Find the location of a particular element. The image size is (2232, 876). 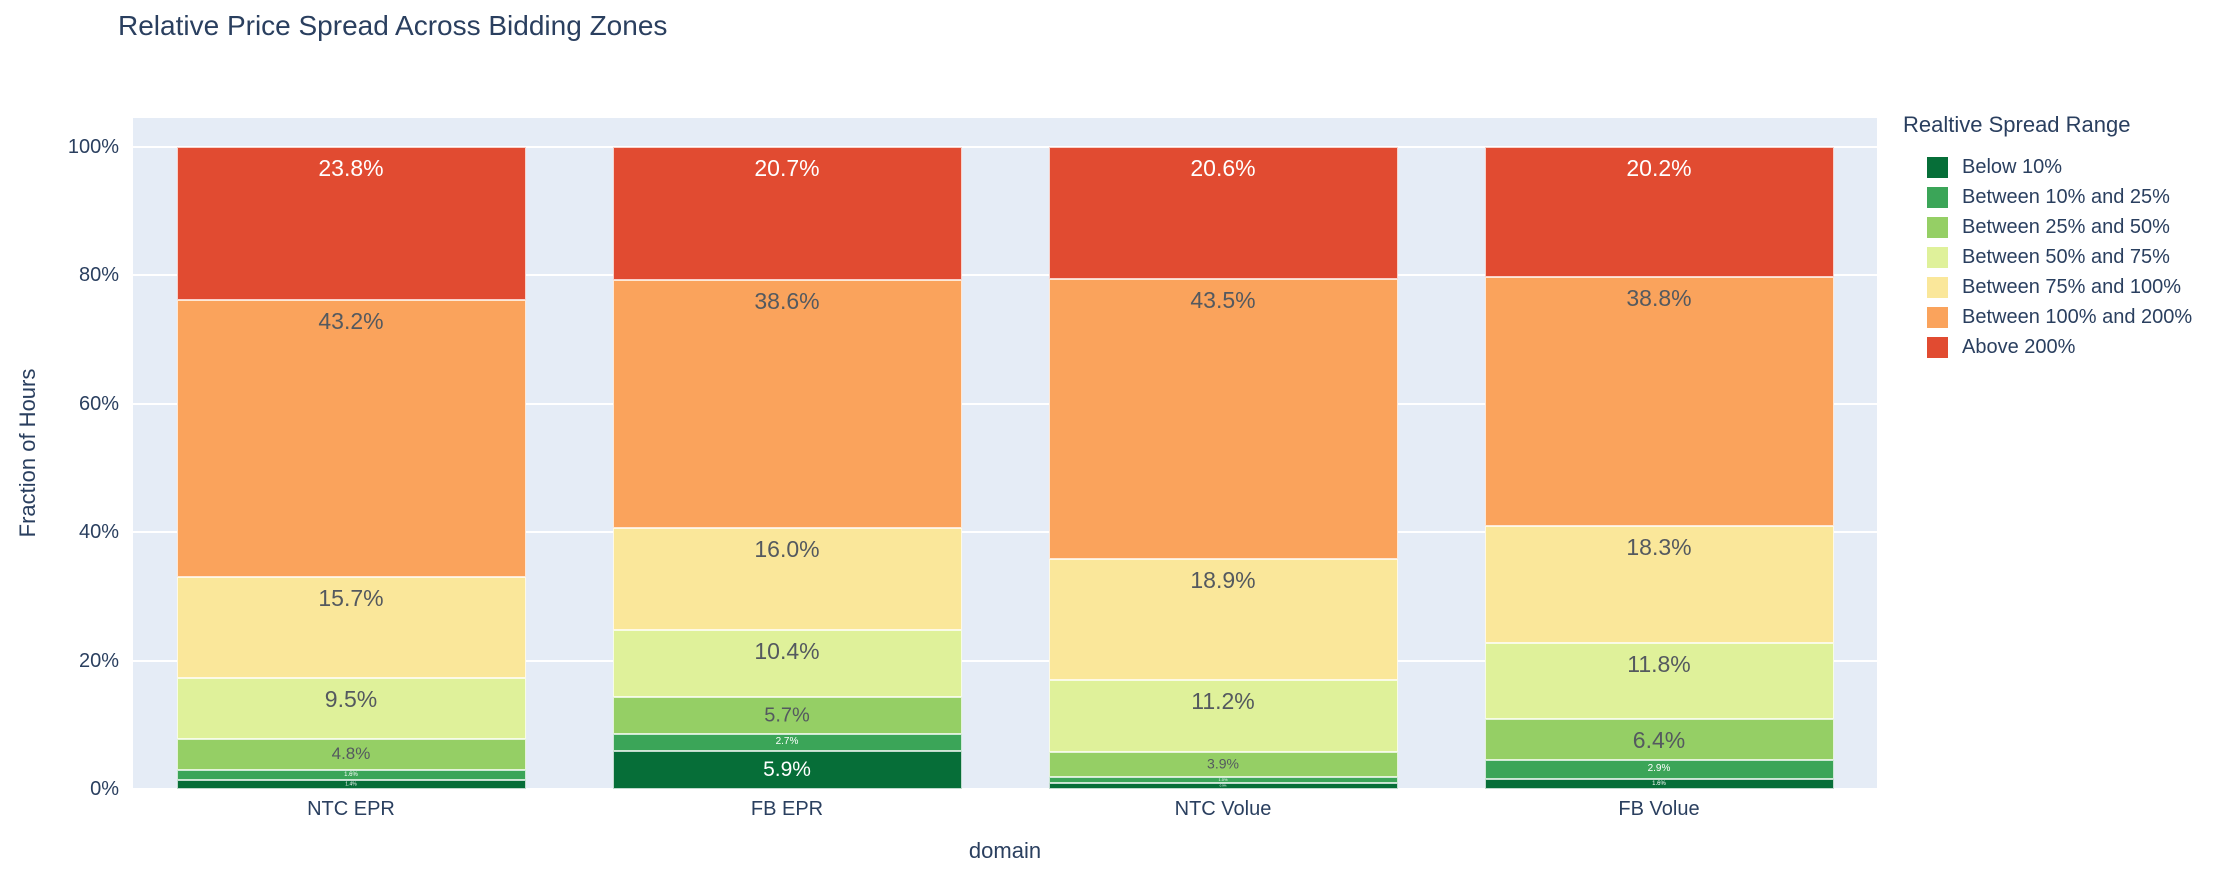

bar-segment: 10.4% is located at coordinates (787, 664).